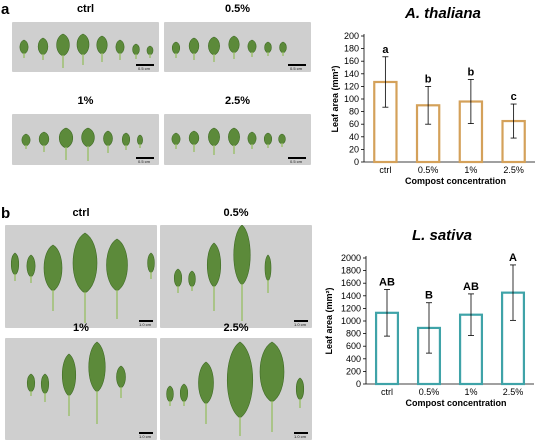 The height and width of the screenshot is (441, 550). What do you see at coordinates (351, 74) in the screenshot?
I see `y-tick-label: 140` at bounding box center [351, 74].